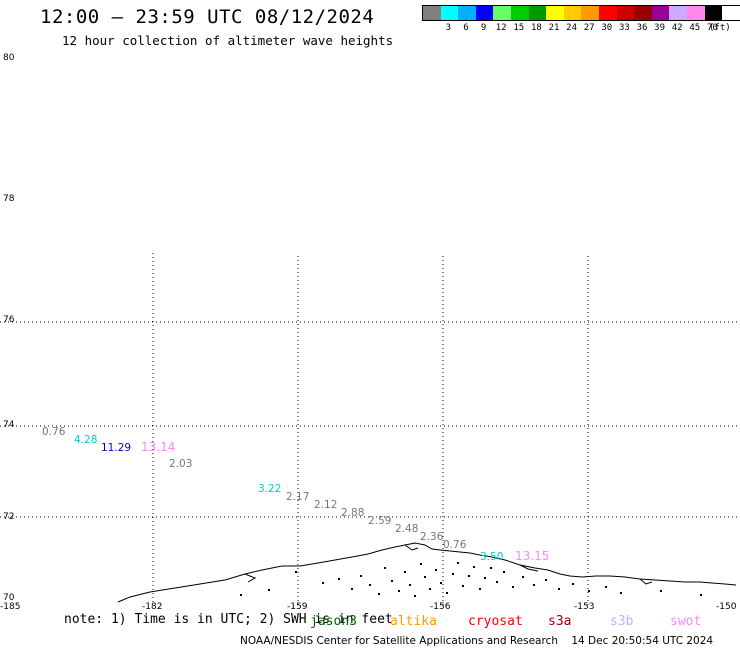 The width and height of the screenshot is (740, 650). Describe the element at coordinates (207, 17) in the screenshot. I see `page-title: 12:00 — 23:59 UTC 08/12/2024` at that location.